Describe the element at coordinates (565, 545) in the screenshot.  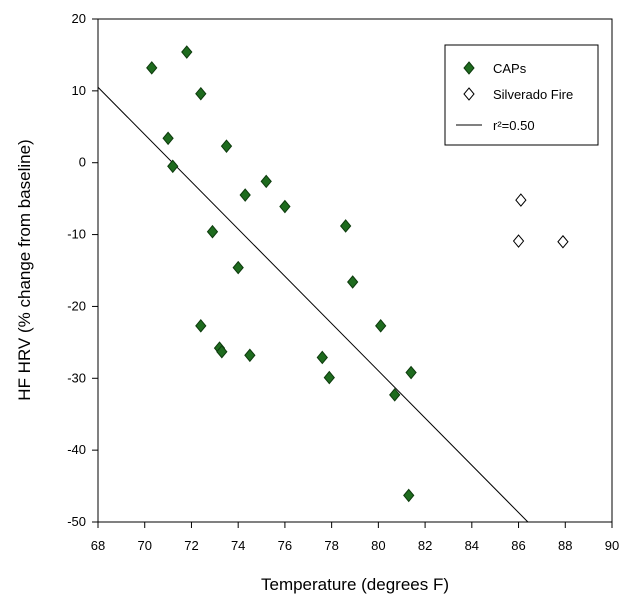
I see `x-tick-label: 88` at that location.